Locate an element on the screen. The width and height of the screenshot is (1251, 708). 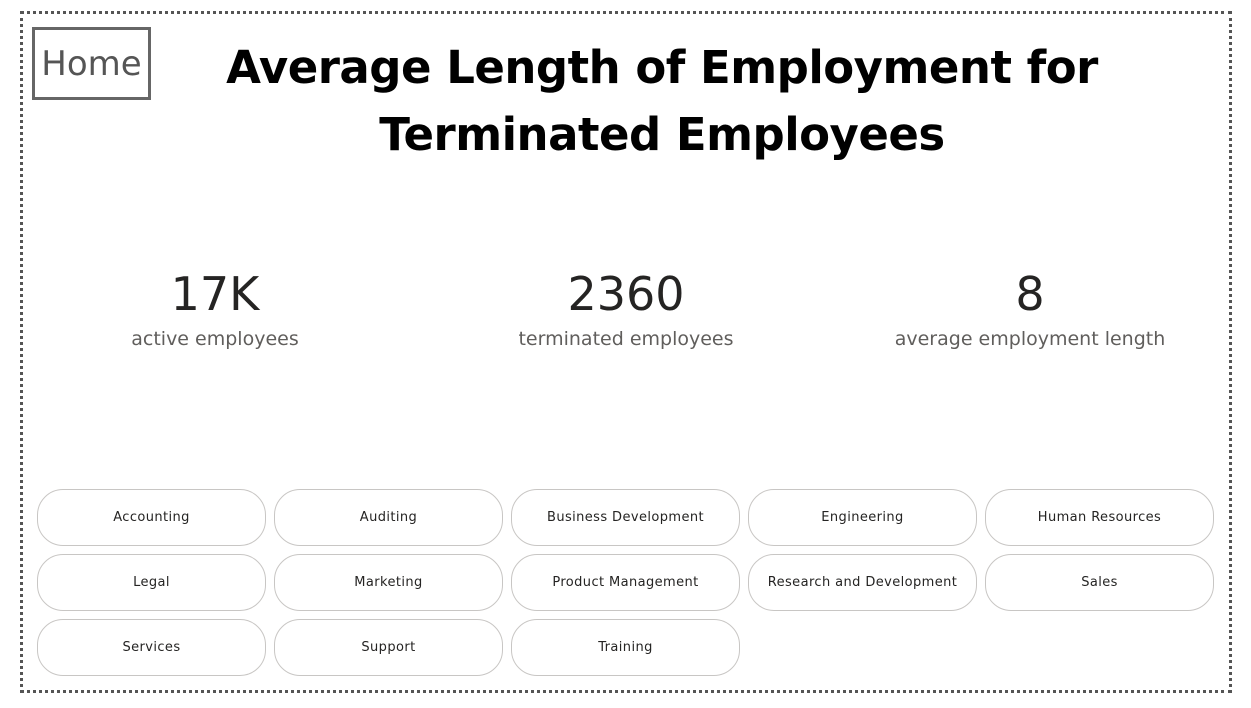
kpi-label: average employment length is located at coordinates (1030, 339).